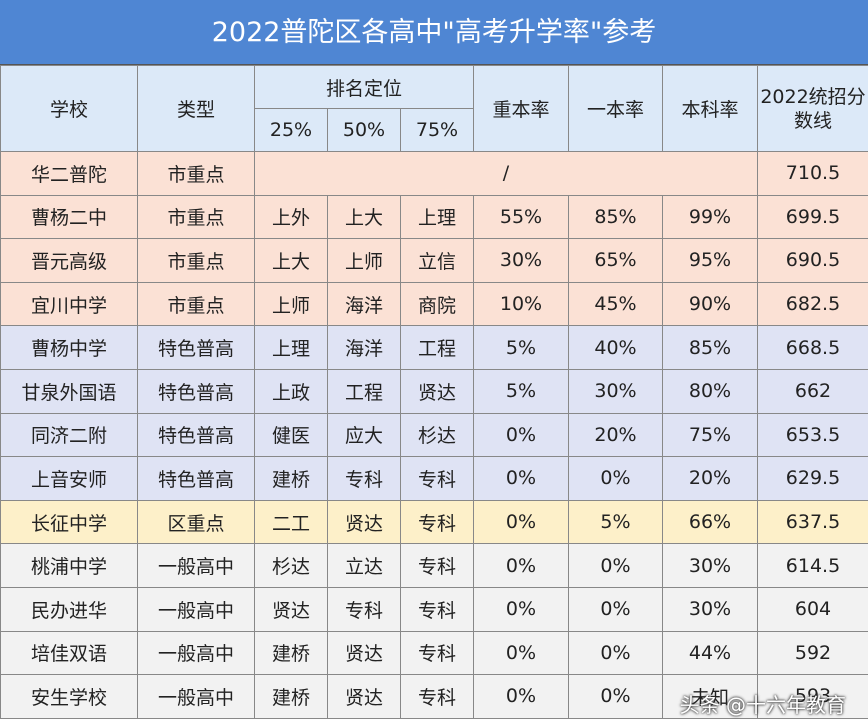  I want to click on table-cell: 培佳双语, so click(69, 653).